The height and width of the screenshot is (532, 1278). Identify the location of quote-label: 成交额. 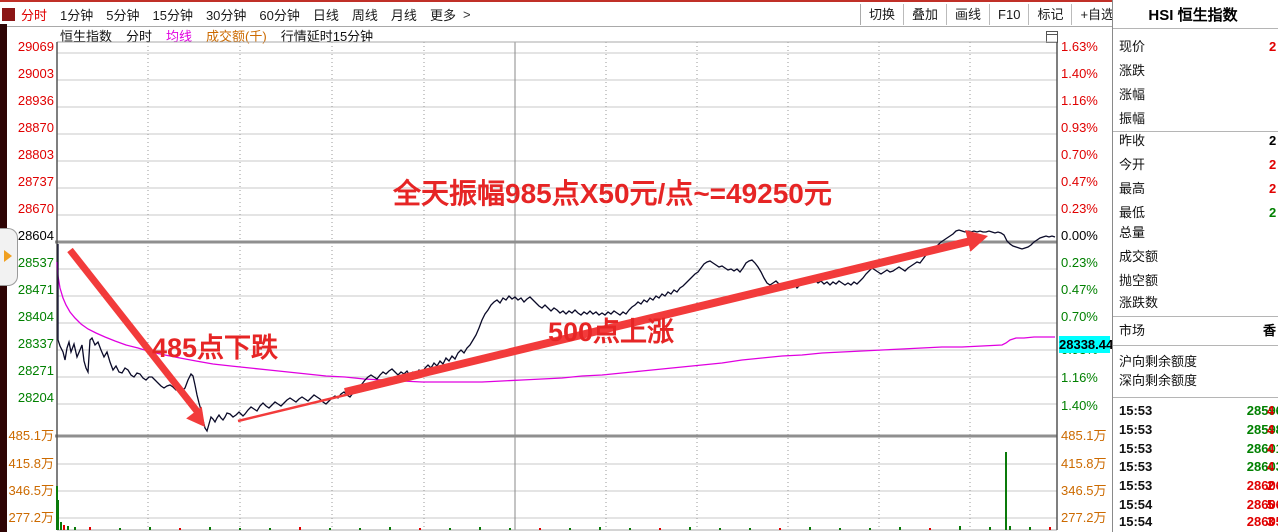
(1139, 256).